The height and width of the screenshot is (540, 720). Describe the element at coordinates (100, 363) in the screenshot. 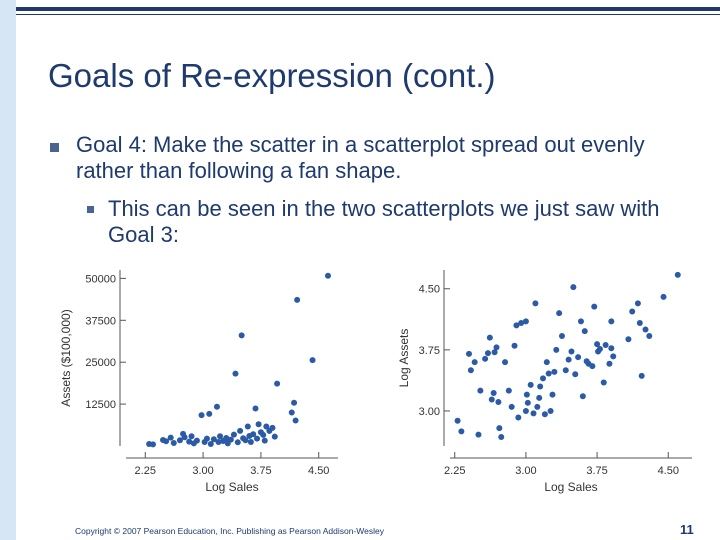

I see `y-tick-label: 25000` at that location.